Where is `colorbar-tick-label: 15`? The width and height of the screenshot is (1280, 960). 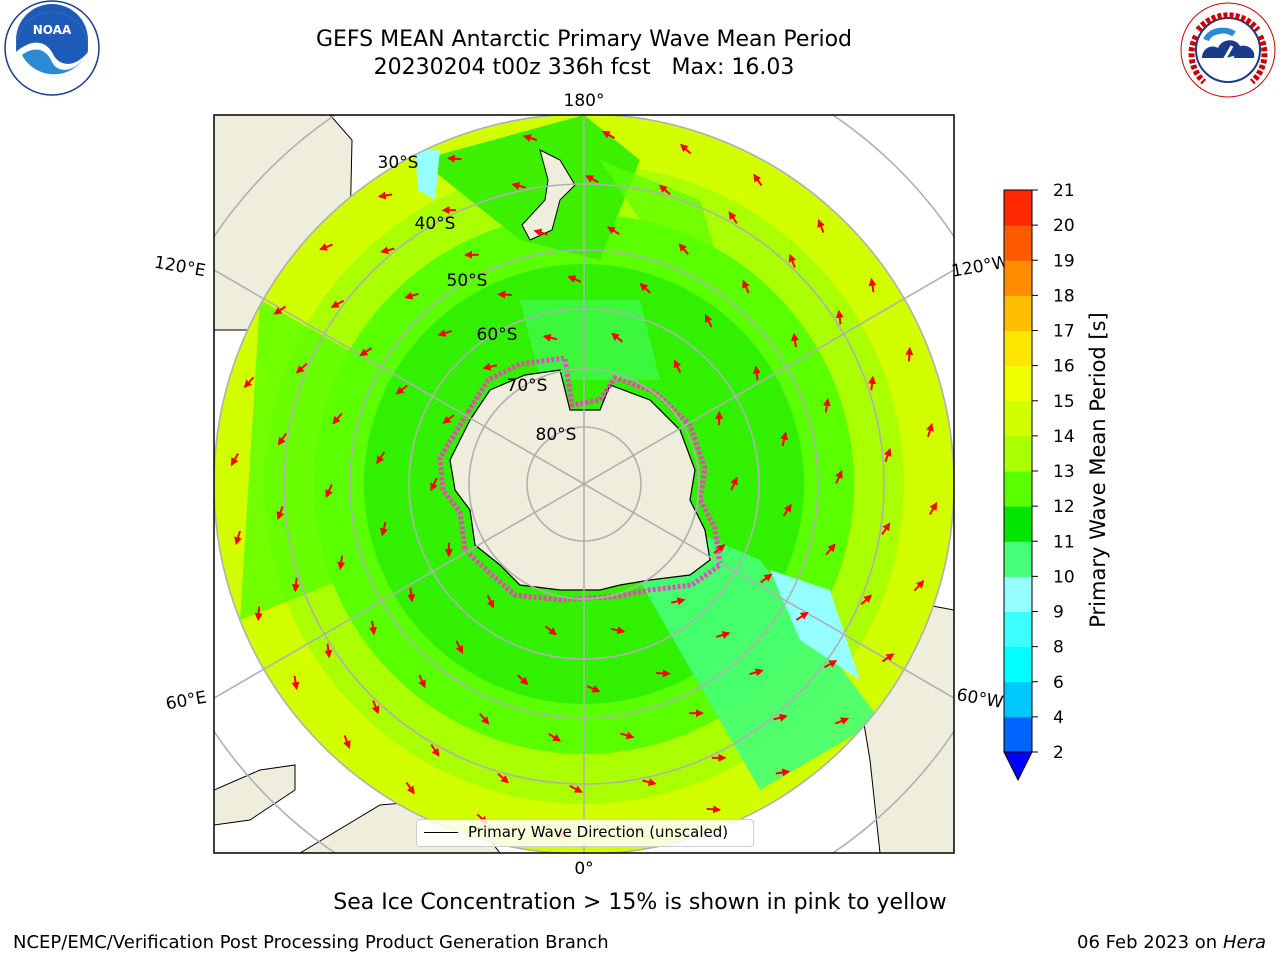 colorbar-tick-label: 15 is located at coordinates (1064, 402).